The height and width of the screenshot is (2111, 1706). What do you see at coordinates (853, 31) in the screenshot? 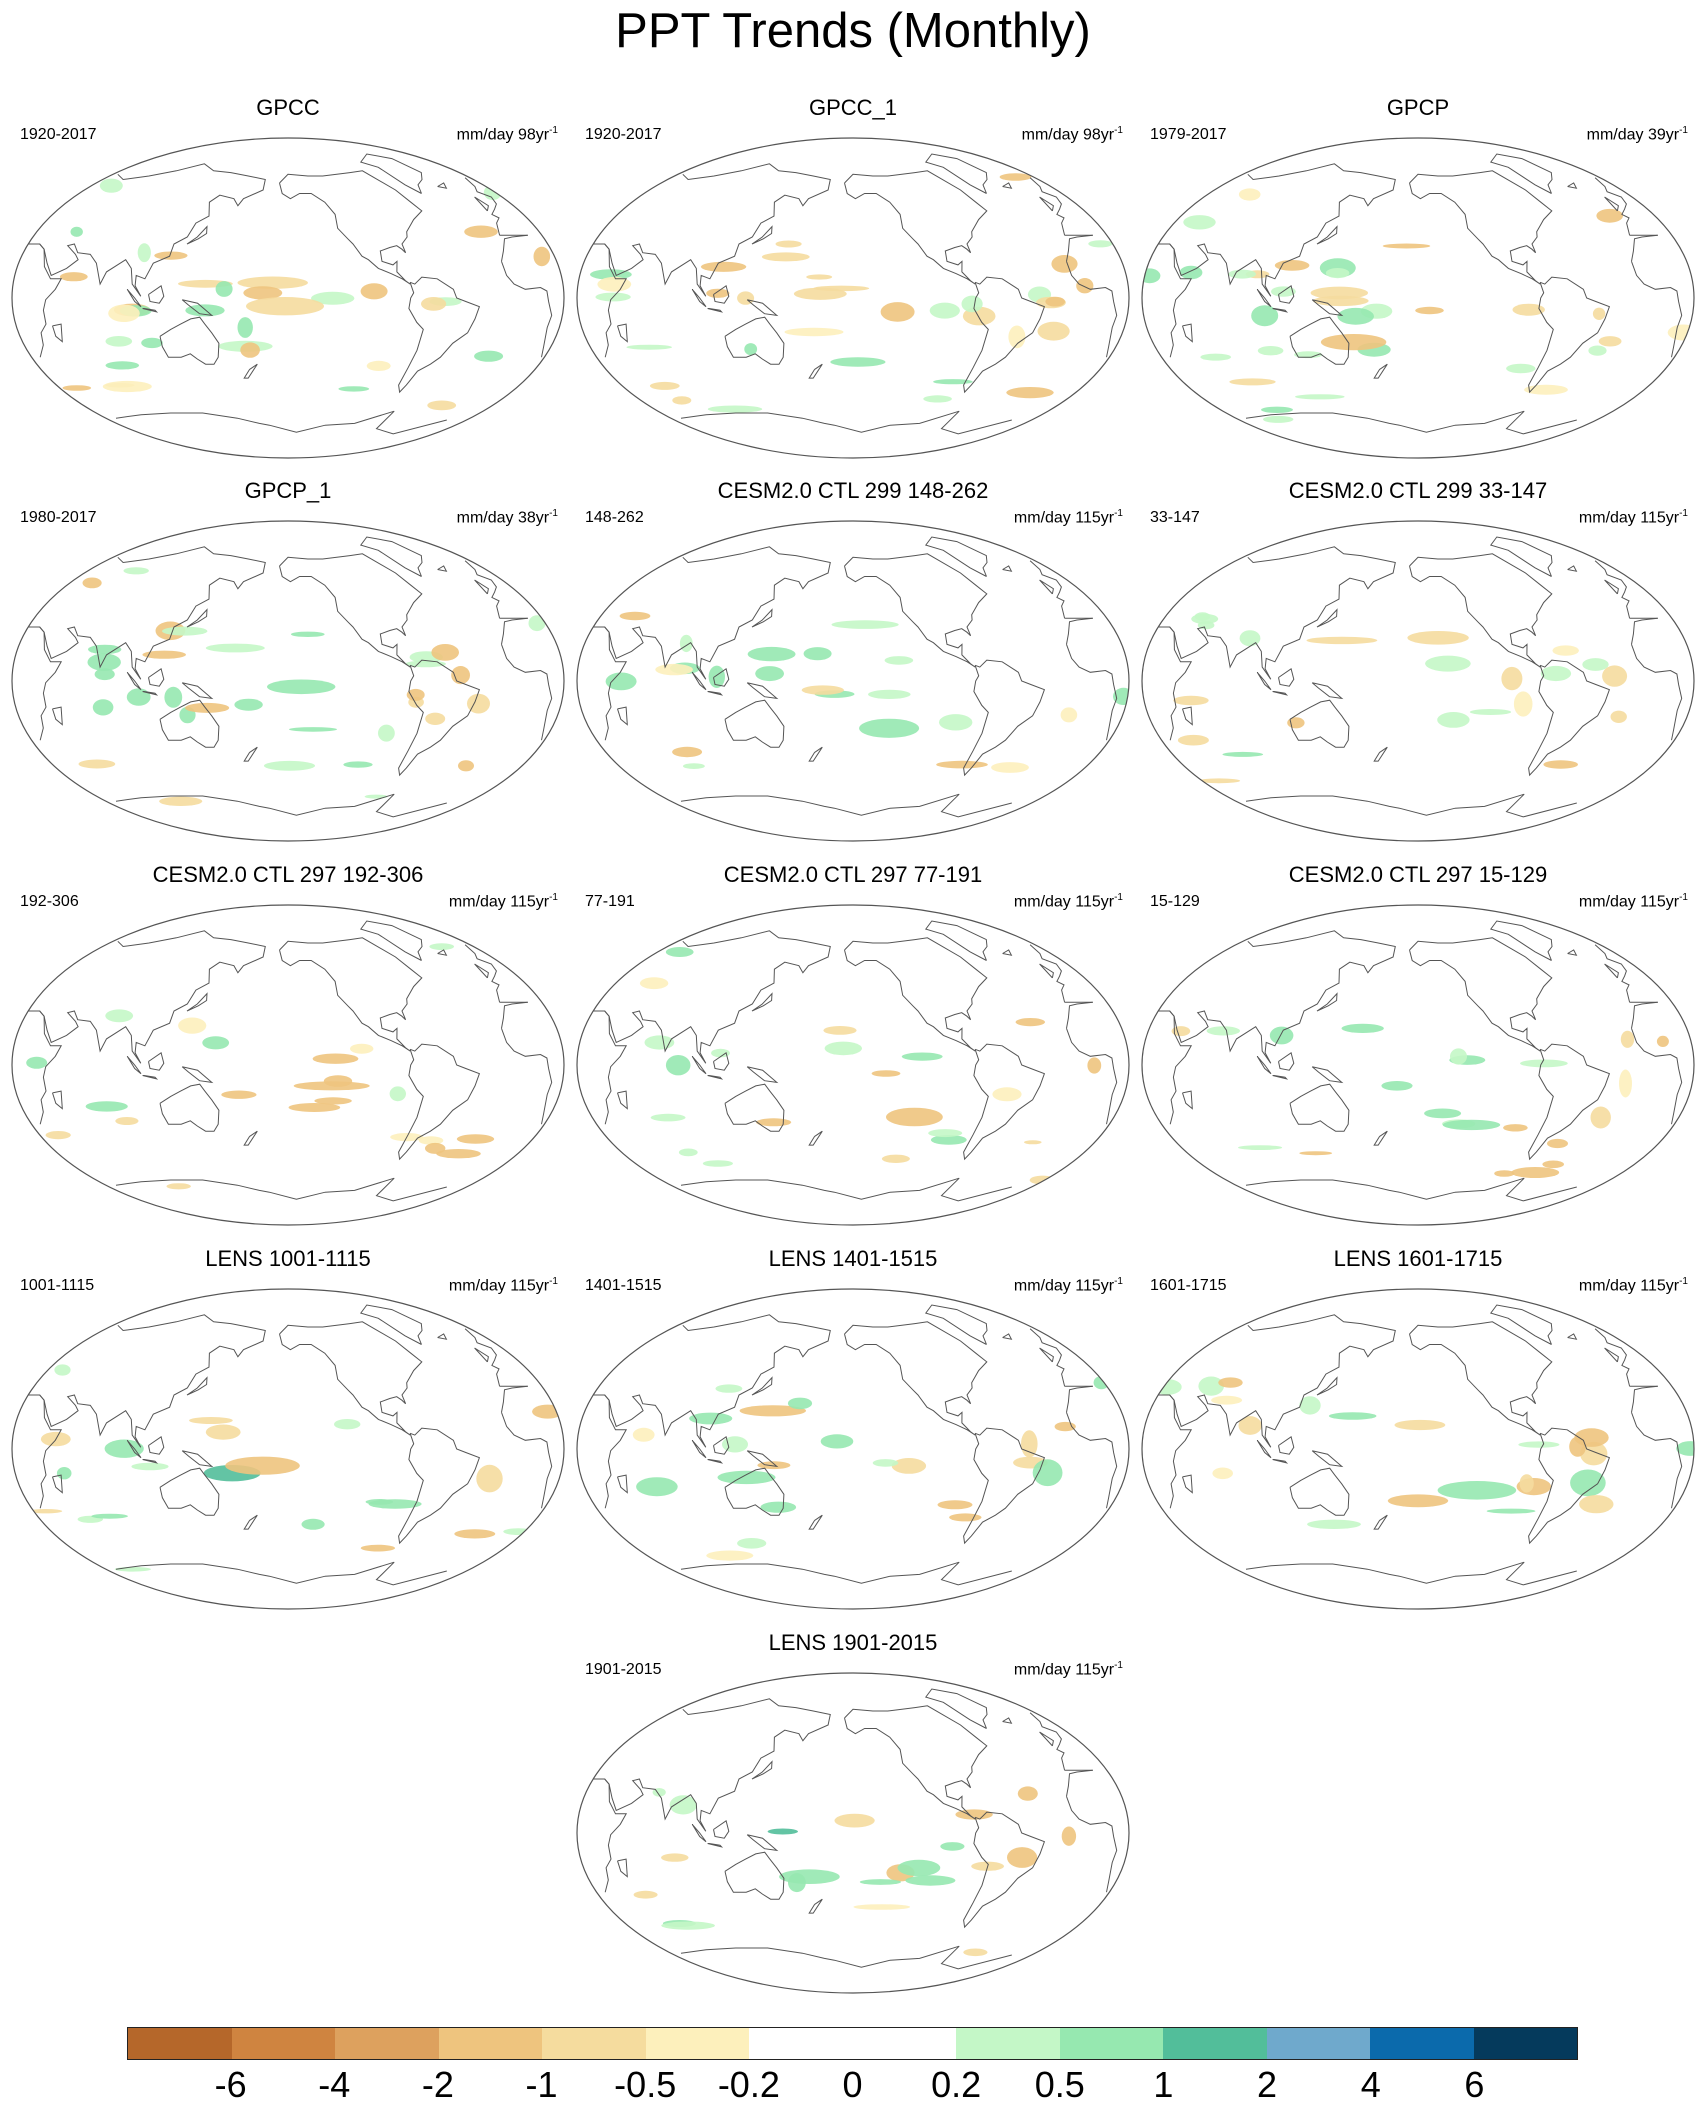
I see `figure-title: PPT Trends (Monthly)` at bounding box center [853, 31].